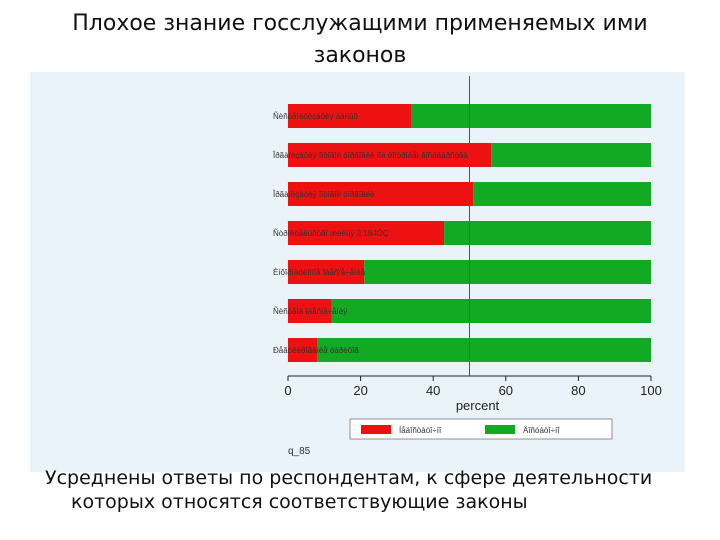 Image resolution: width=720 pixels, height=540 pixels. I want to click on category-label-6: Ñèñòåìà îáåñïå÷åíèÿ, so click(310, 311).